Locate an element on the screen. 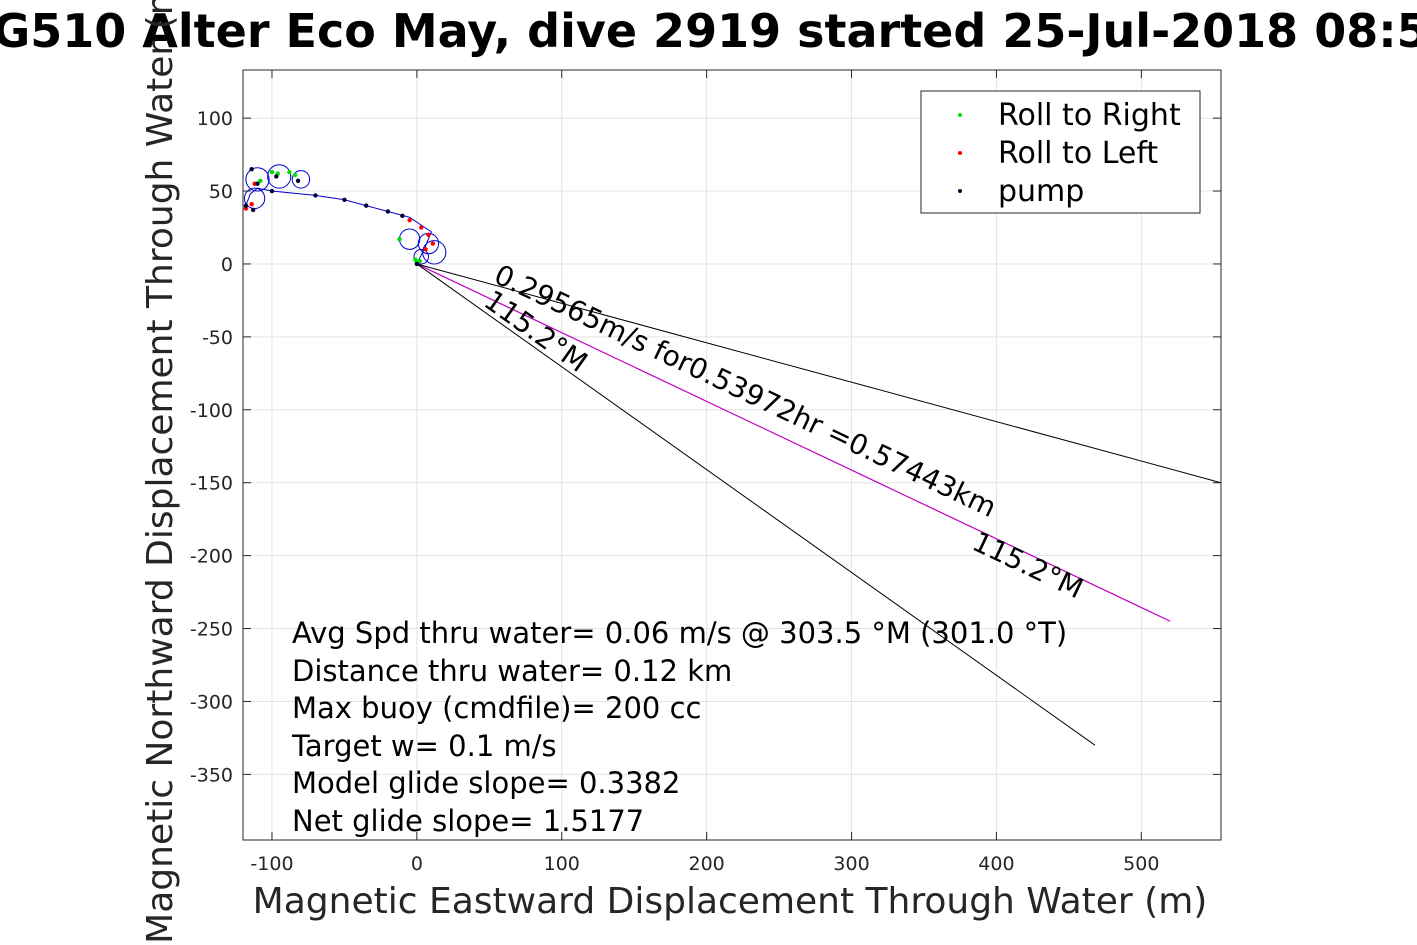  legend-marker-roll-right is located at coordinates (960, 115).